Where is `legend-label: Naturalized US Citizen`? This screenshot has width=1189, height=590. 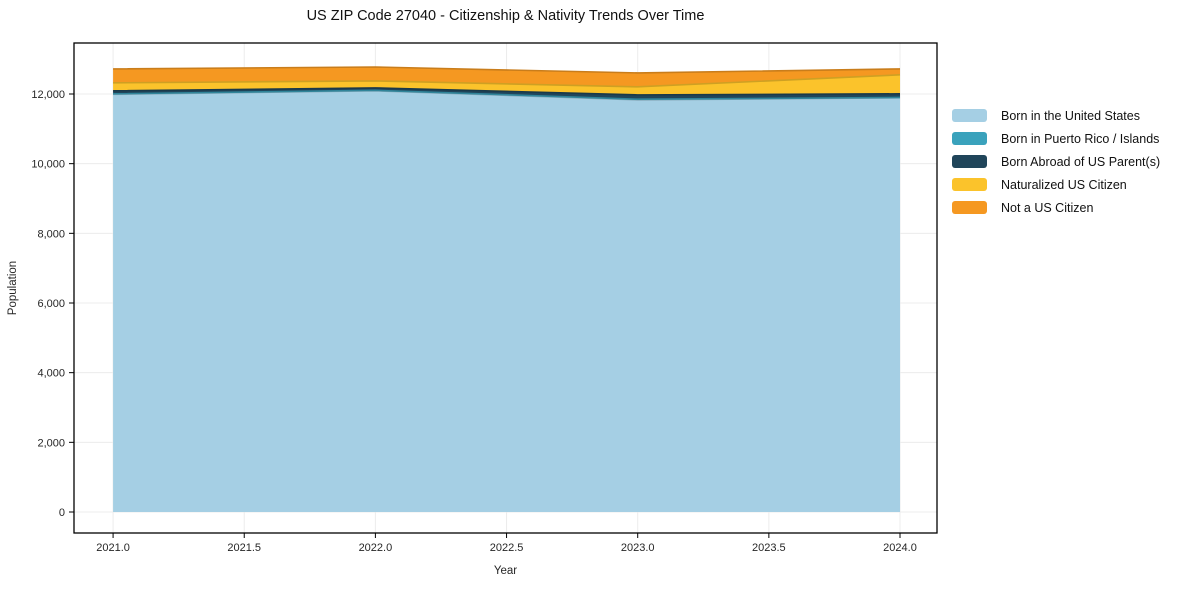 legend-label: Naturalized US Citizen is located at coordinates (1064, 184).